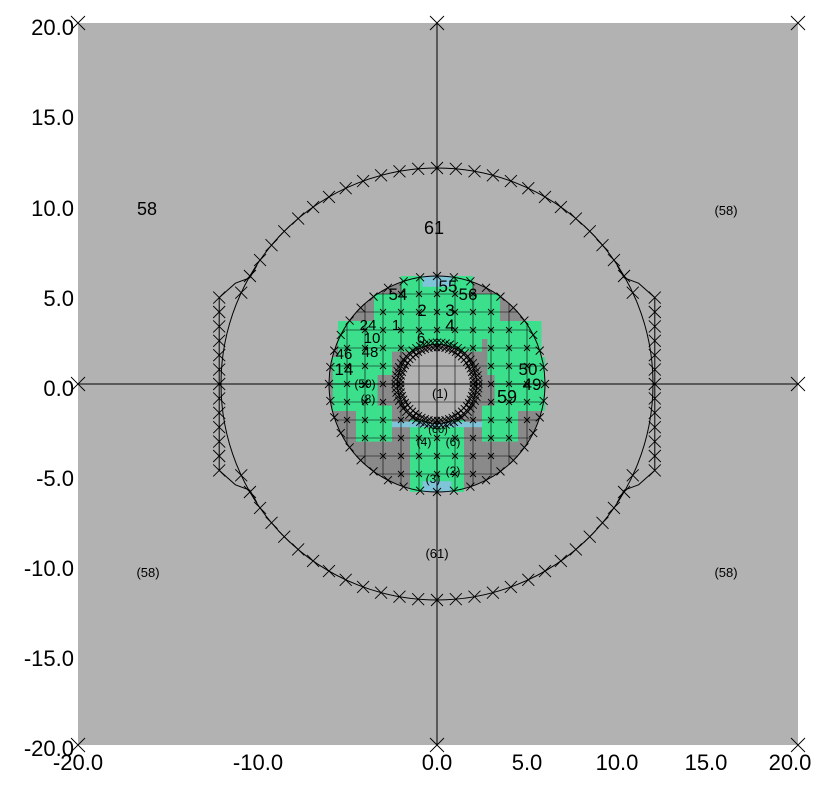 Image resolution: width=819 pixels, height=800 pixels. Describe the element at coordinates (790, 762) in the screenshot. I see `x-tick-label: 20.0` at that location.